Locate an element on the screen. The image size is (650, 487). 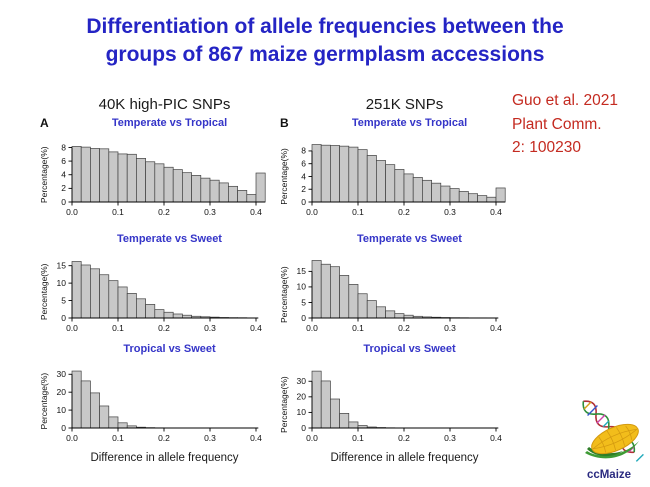
maize-leaf is located at coordinates (612, 450).